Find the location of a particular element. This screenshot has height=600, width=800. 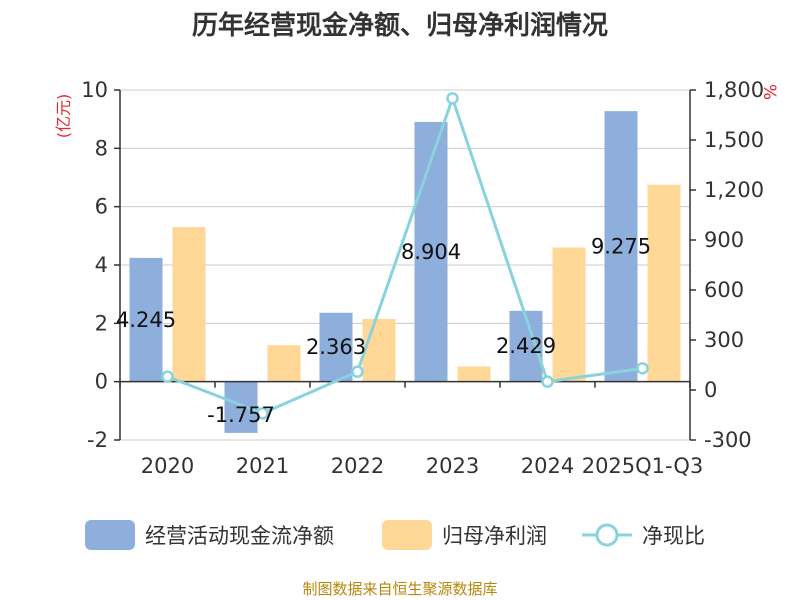

legend-swatch-netprofit is located at coordinates (407, 535).